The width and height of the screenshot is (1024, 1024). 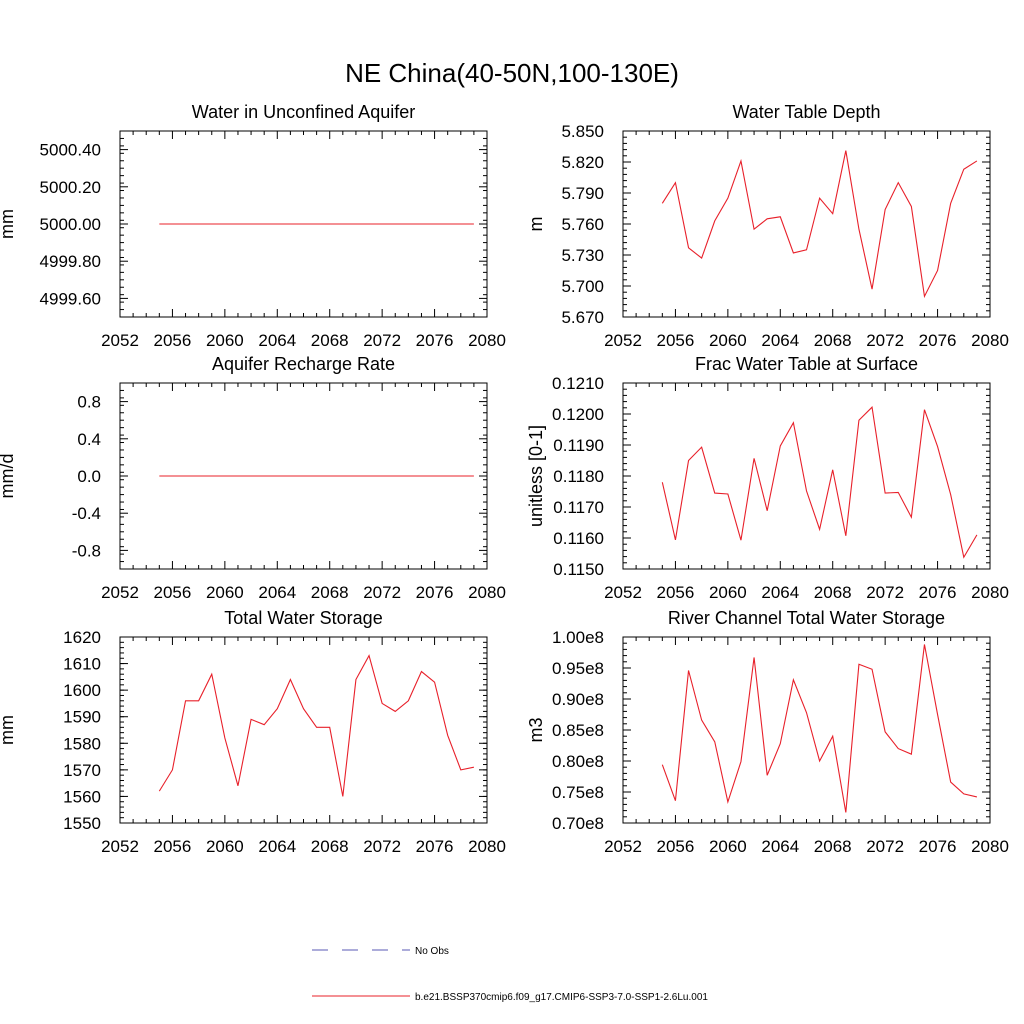 What do you see at coordinates (582, 286) in the screenshot?
I see `y-tick-label: 5.700` at bounding box center [582, 286].